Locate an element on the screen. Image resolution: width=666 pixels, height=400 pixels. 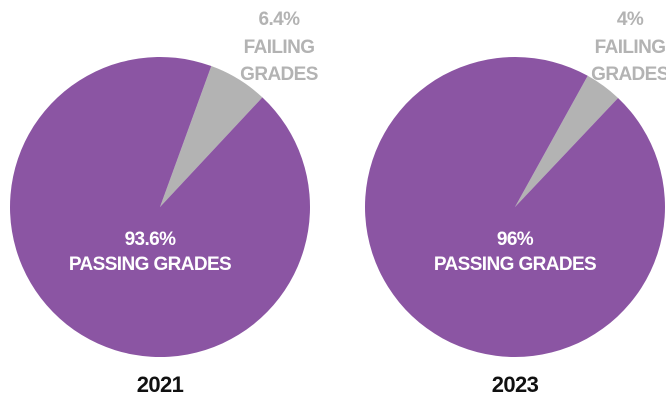
slice-value-label: 4% is located at coordinates (630, 19).